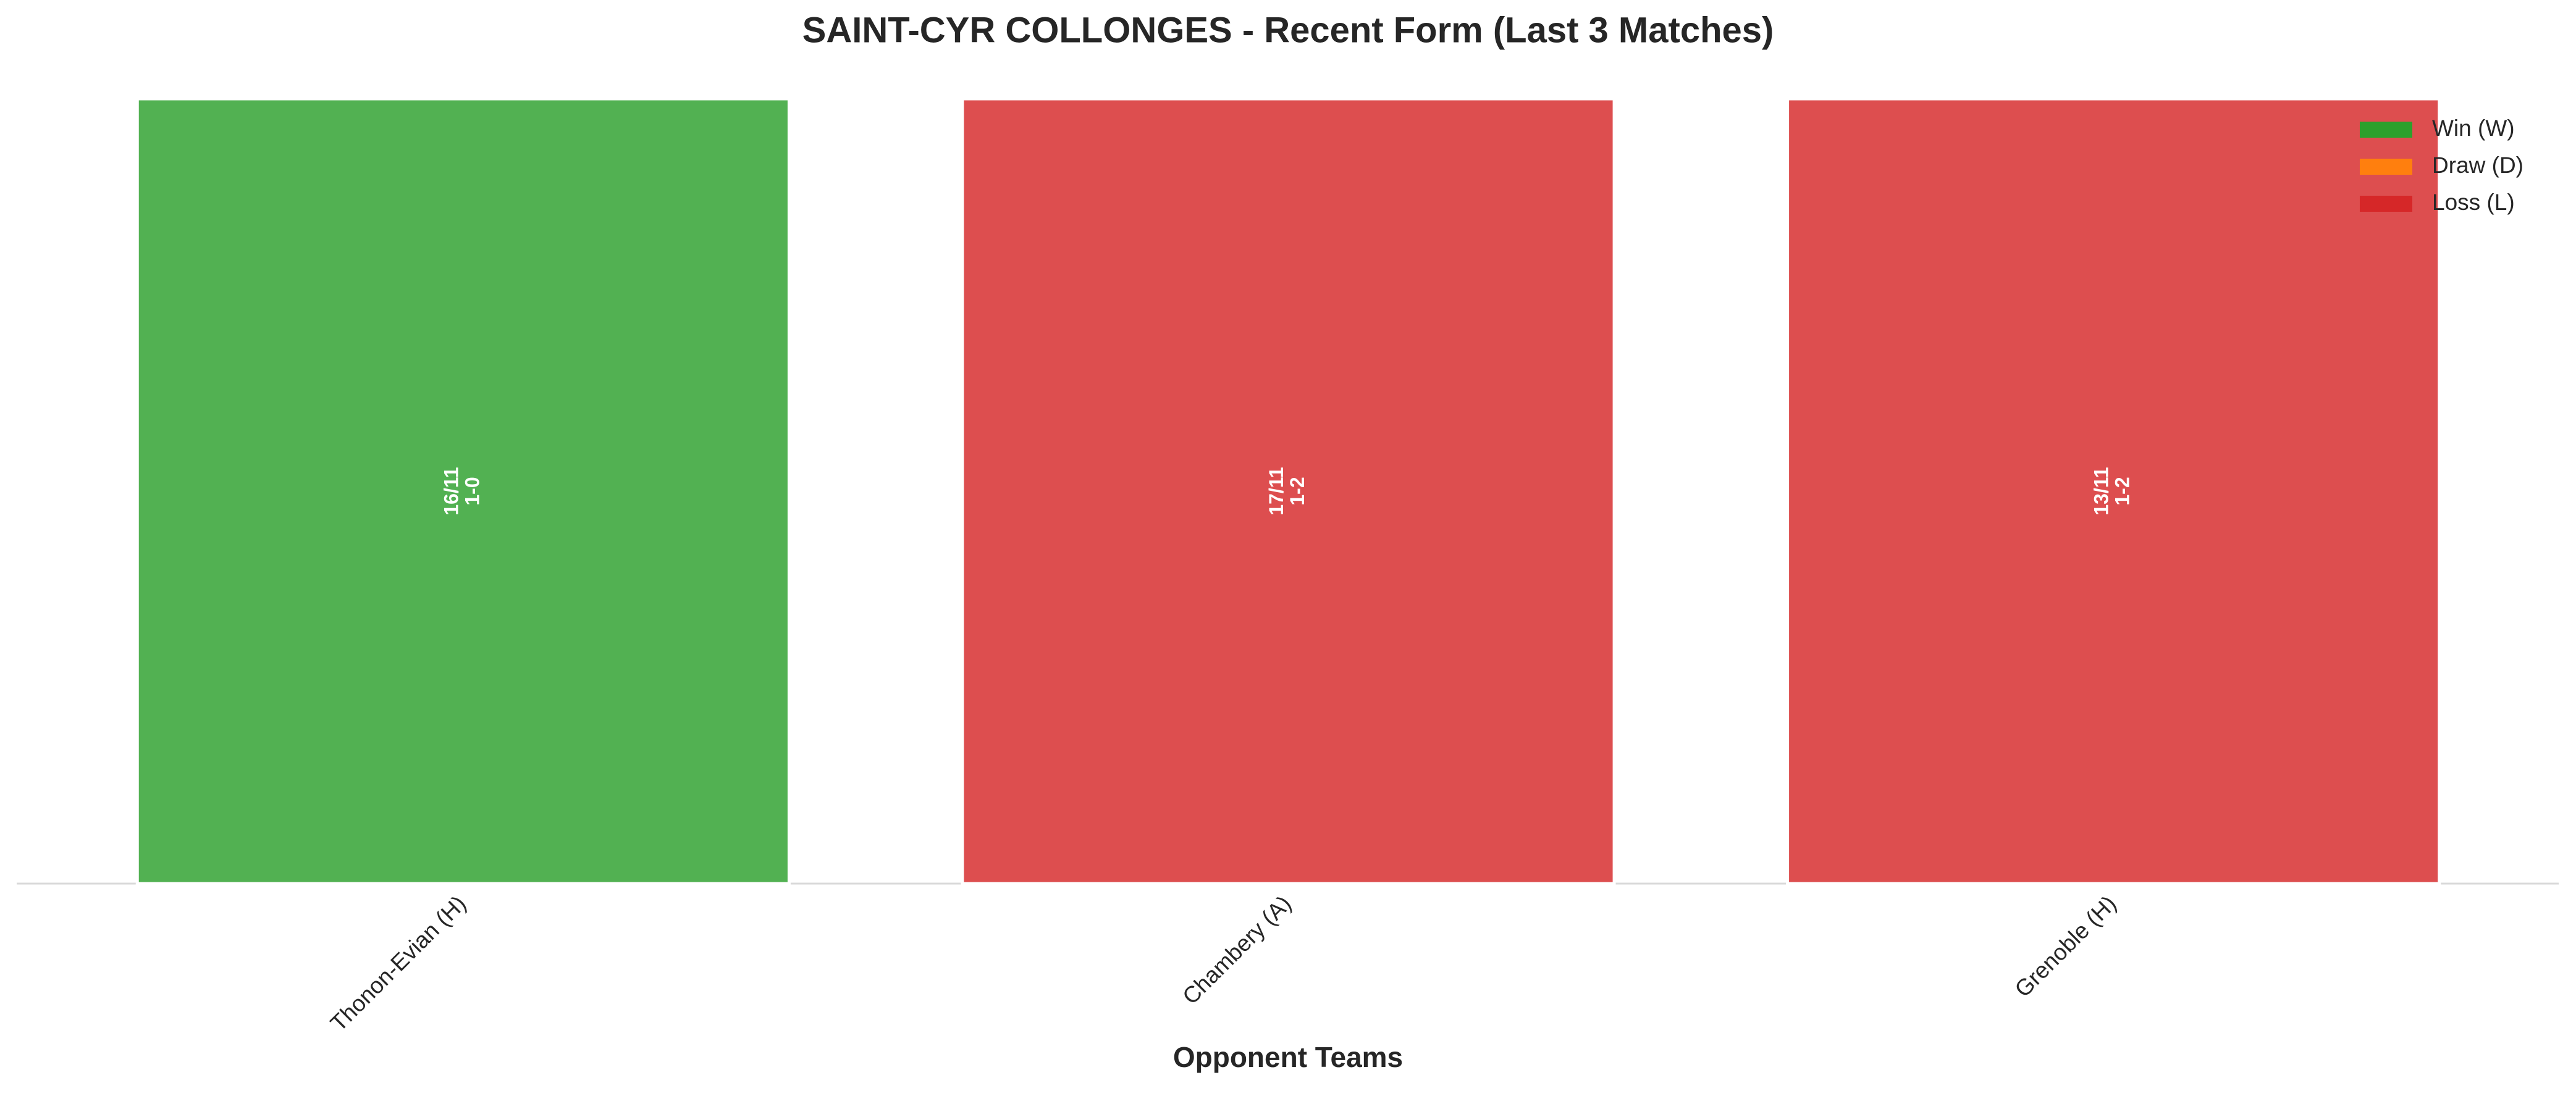 This screenshot has width=2576, height=1096. What do you see at coordinates (1276, 491) in the screenshot?
I see `bar-date-label: 17/11` at bounding box center [1276, 491].